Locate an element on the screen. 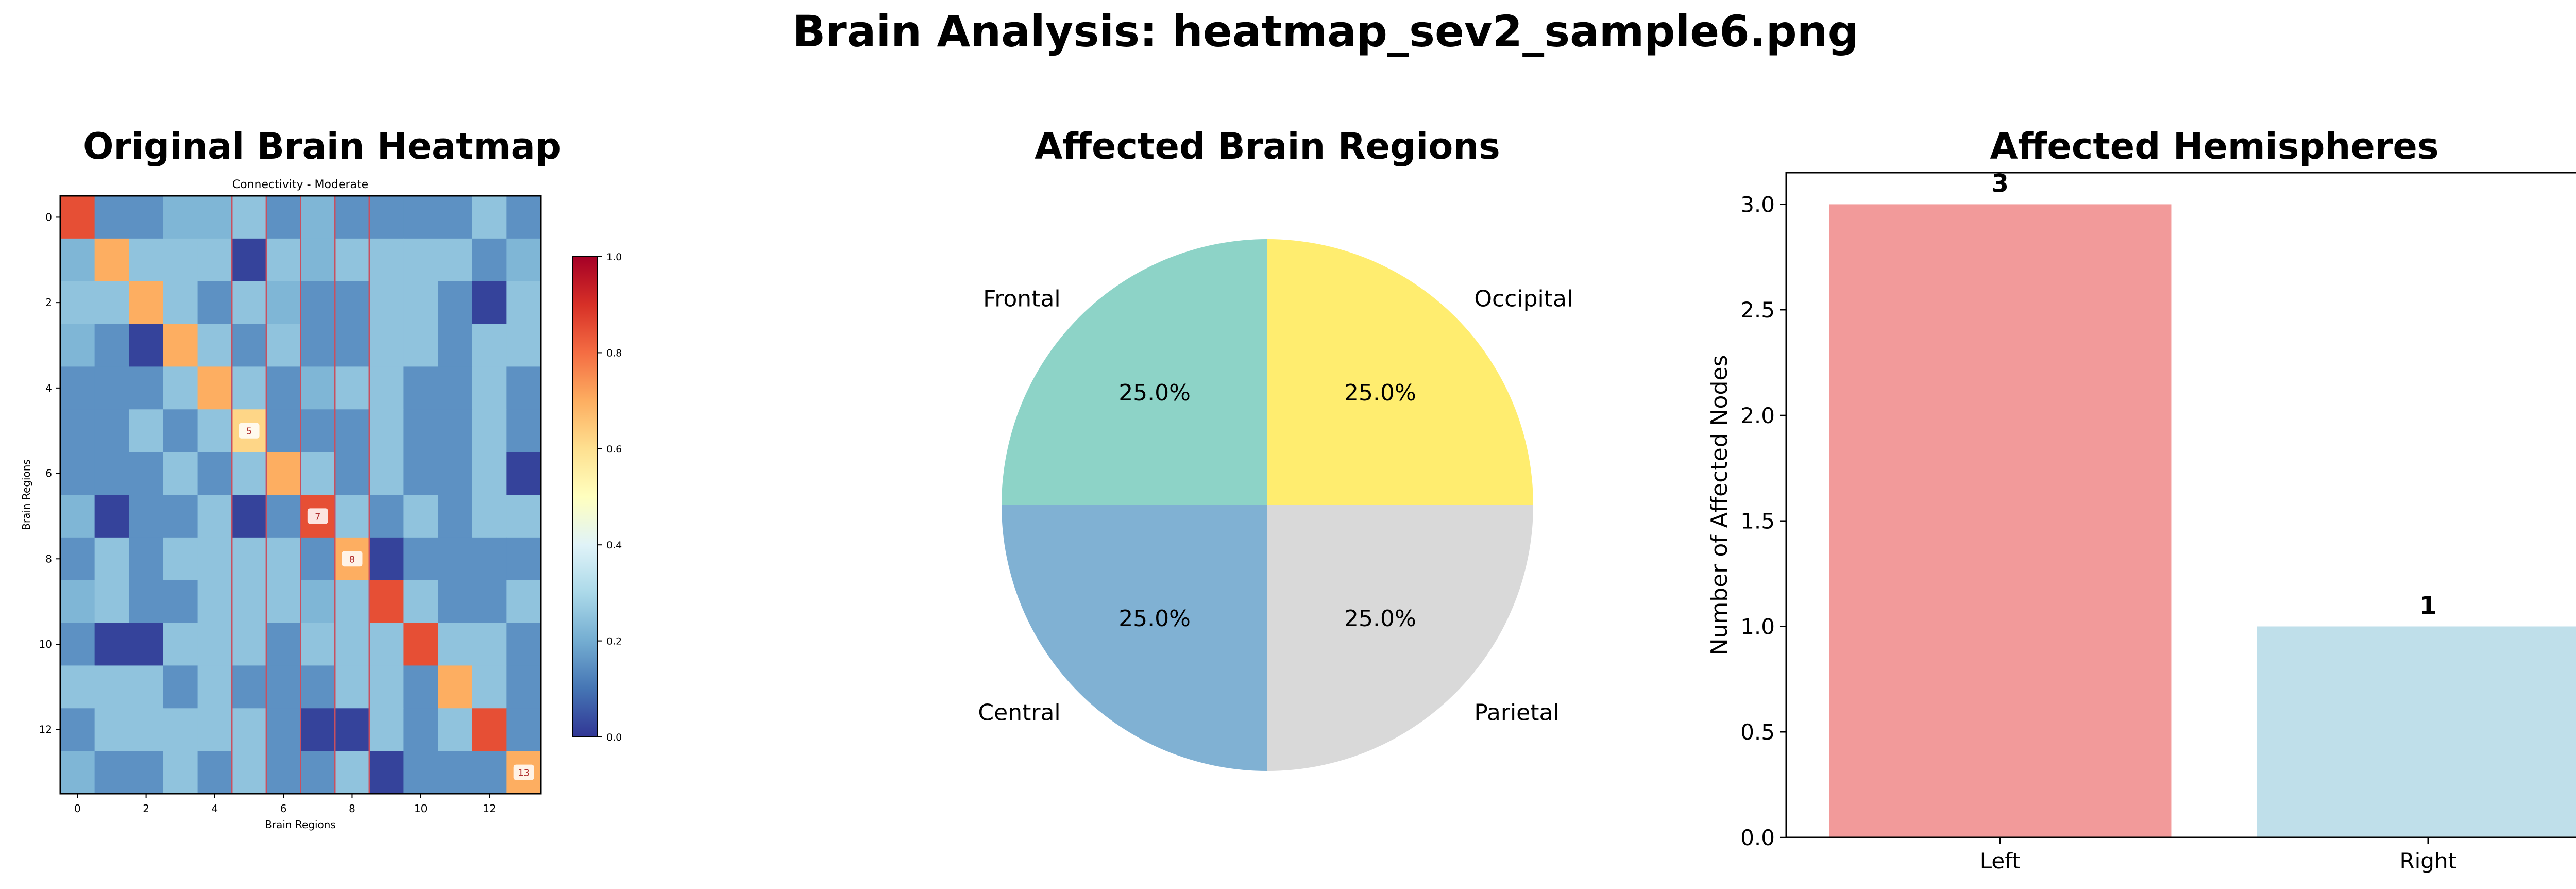 The height and width of the screenshot is (889, 2576). bar-y-tick-label: 2.5 is located at coordinates (1757, 310).